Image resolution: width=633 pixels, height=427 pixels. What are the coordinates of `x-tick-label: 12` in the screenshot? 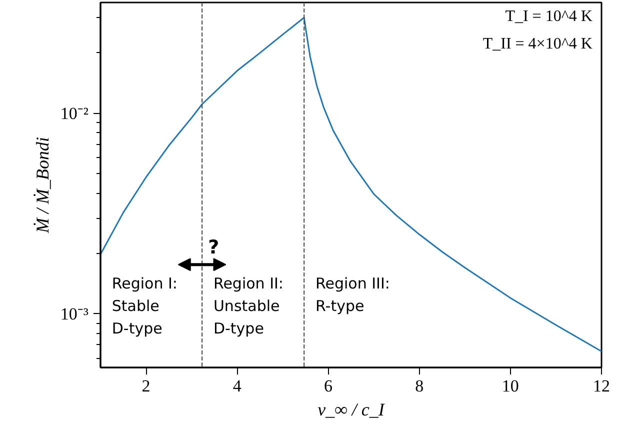 It's located at (601, 386).